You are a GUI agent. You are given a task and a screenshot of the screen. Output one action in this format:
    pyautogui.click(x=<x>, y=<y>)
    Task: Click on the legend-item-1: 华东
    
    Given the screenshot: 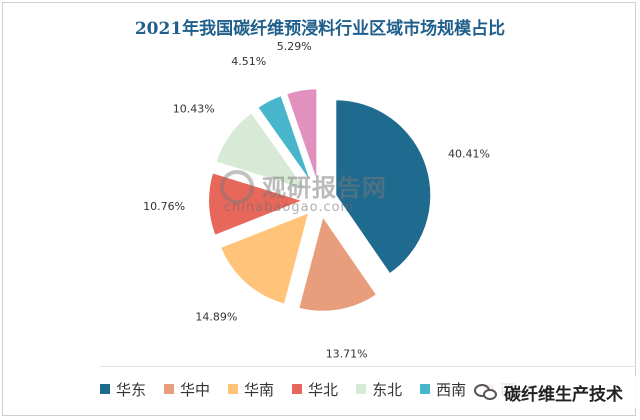 What is the action you would take?
    pyautogui.click(x=123, y=389)
    